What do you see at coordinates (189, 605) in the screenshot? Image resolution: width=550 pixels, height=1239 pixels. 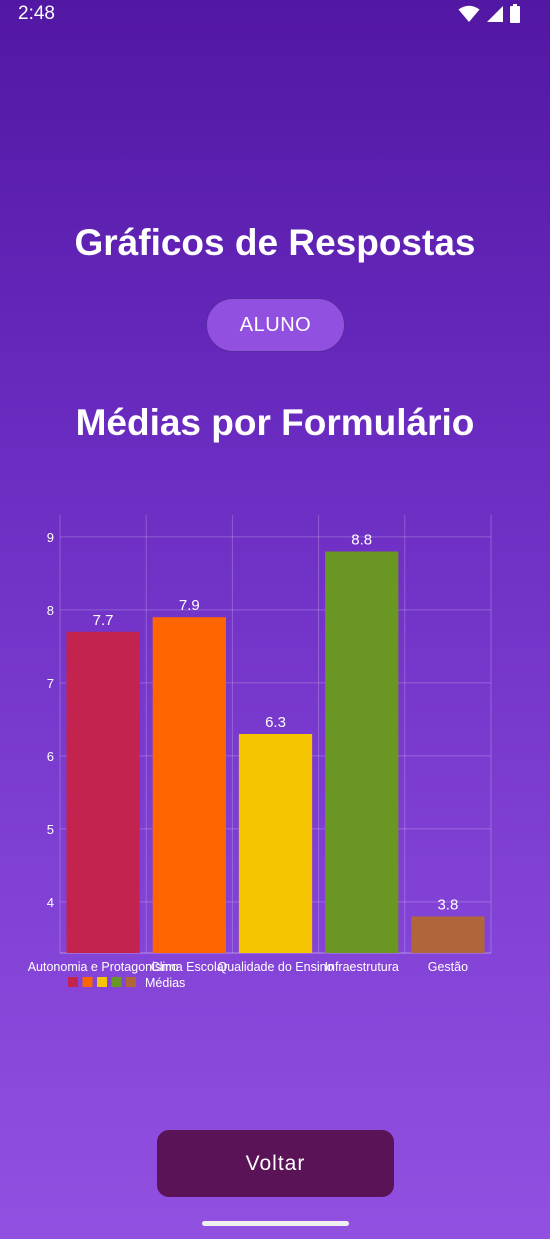 I see `data-label: 7.9` at bounding box center [189, 605].